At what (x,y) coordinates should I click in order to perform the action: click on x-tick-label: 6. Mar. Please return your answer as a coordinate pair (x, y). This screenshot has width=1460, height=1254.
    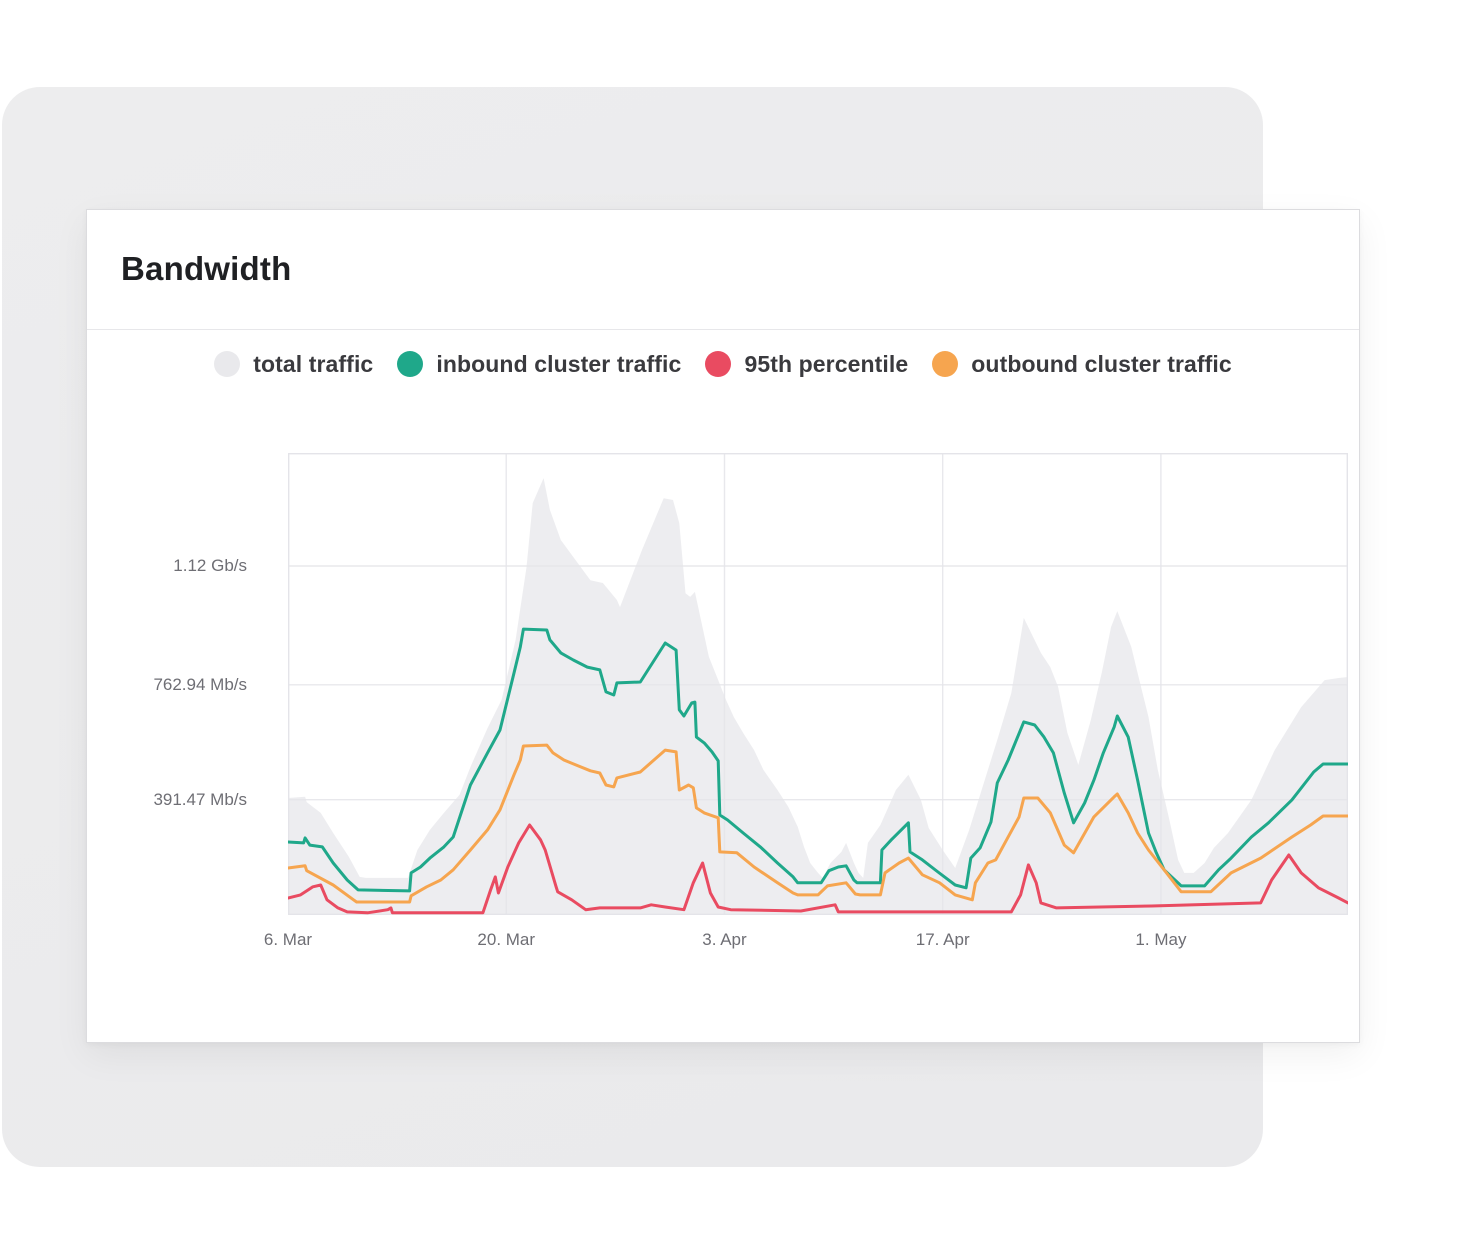
    Looking at the image, I should click on (288, 939).